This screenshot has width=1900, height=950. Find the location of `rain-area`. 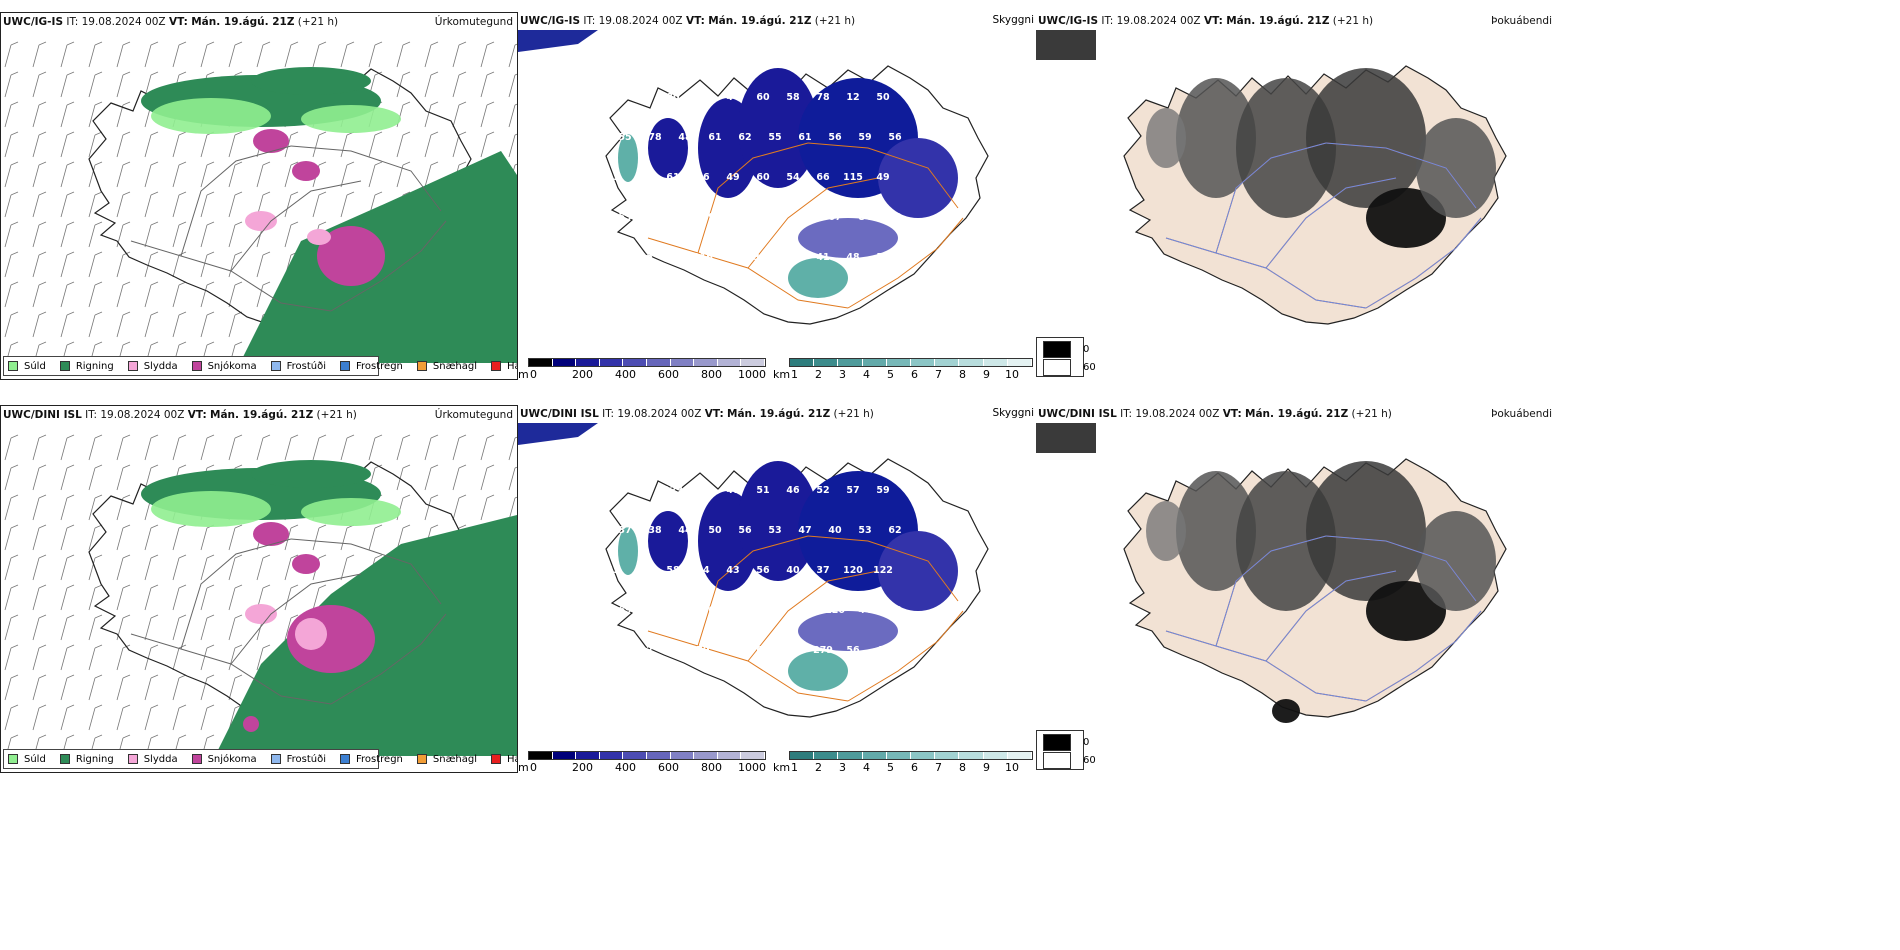

rain-area is located at coordinates (311, 81).